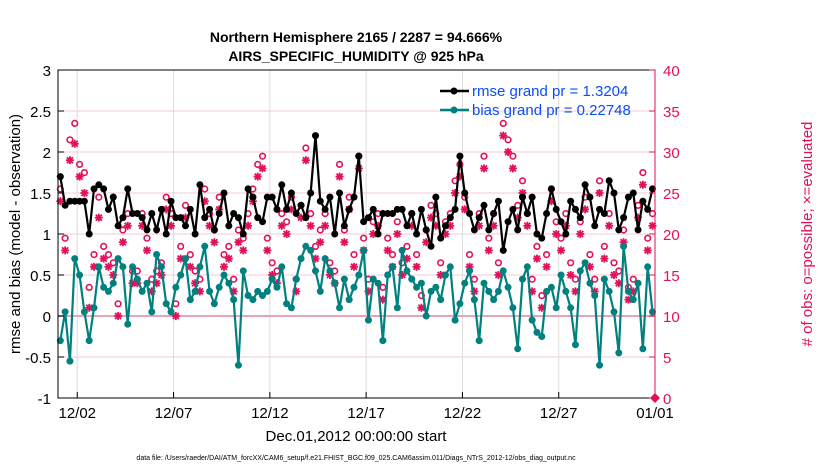 This screenshot has width=830, height=470. I want to click on y2-tick-label: 5, so click(667, 358).